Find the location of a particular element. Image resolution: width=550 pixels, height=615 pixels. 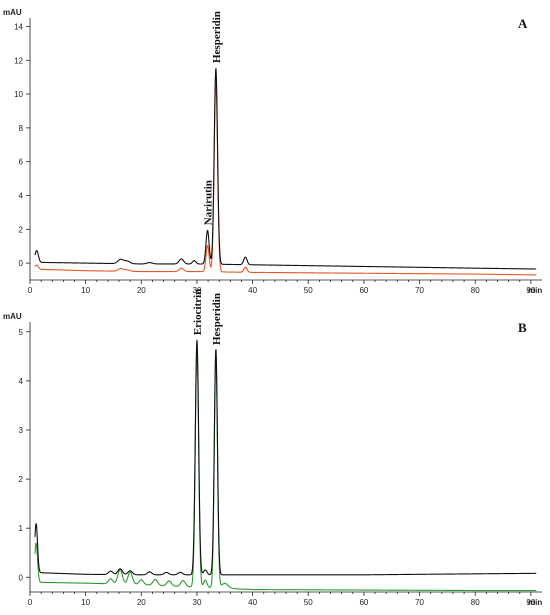

y-tick-label: 14 is located at coordinates (18, 26).